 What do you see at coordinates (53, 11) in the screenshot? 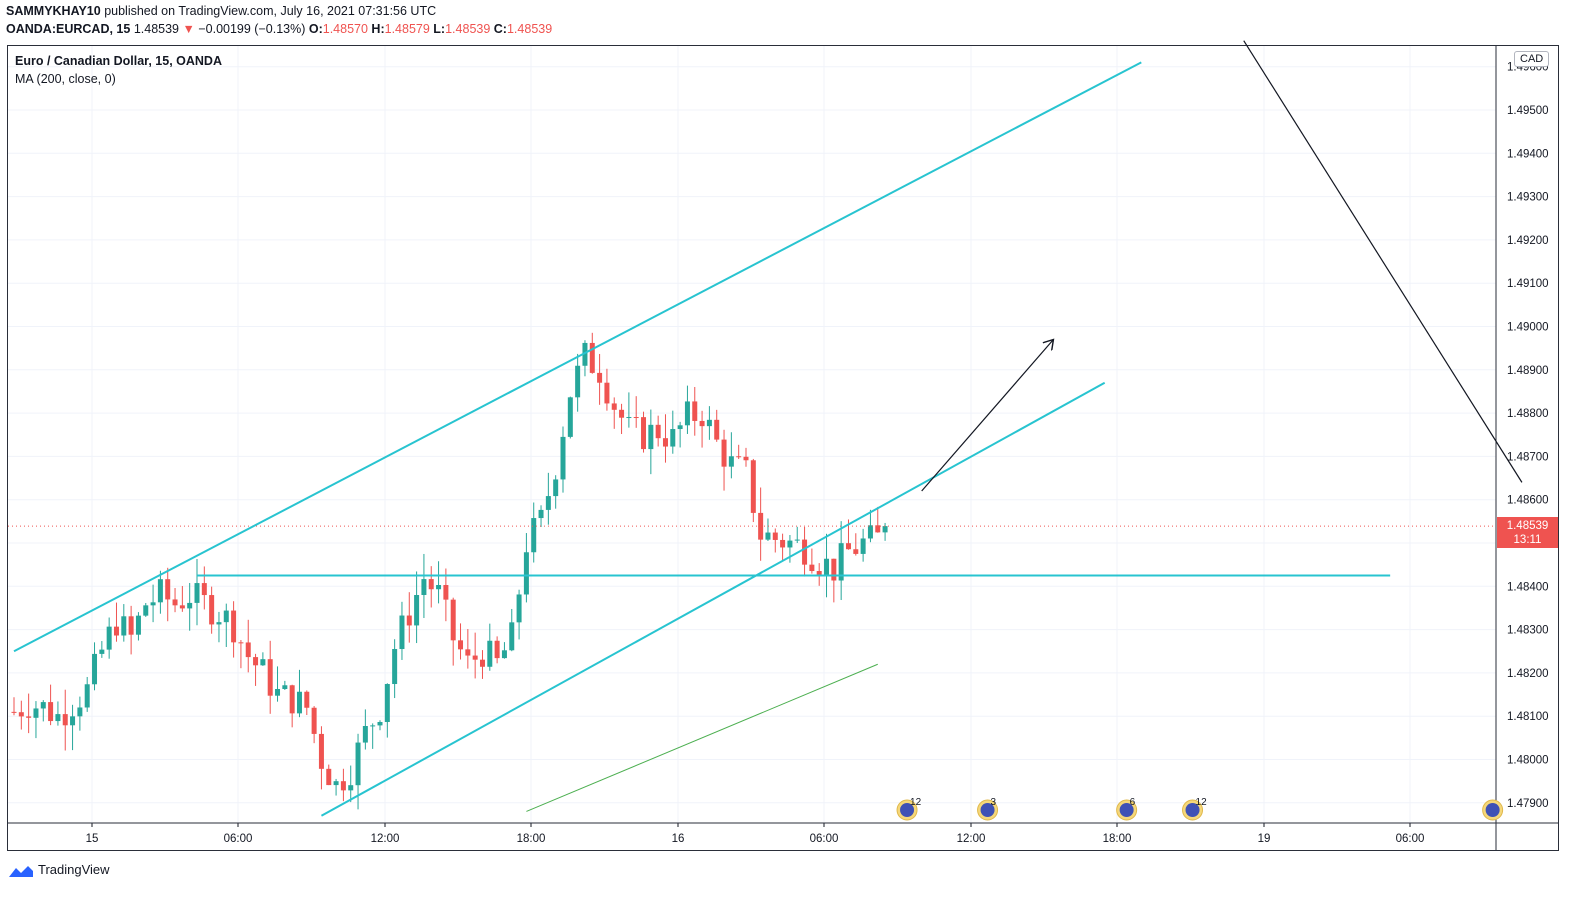
I see `publisher-name: SAMMYKHAY10` at bounding box center [53, 11].